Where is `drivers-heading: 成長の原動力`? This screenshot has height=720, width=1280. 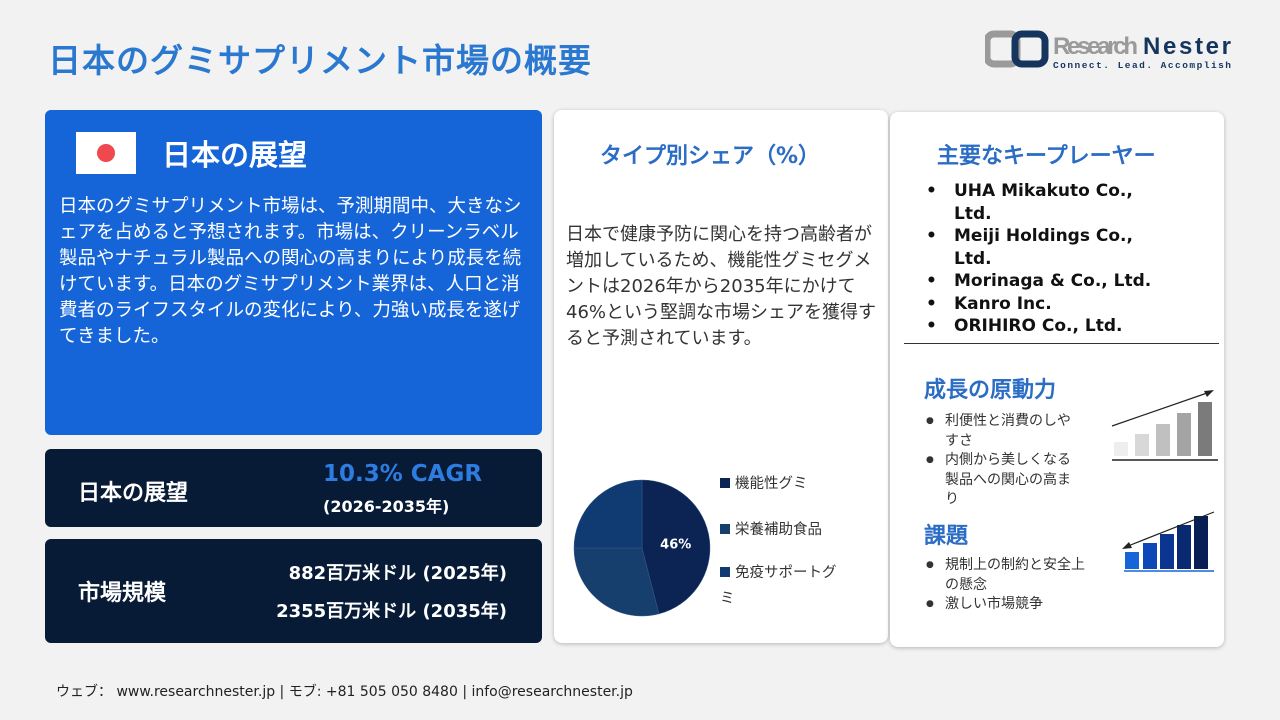 drivers-heading: 成長の原動力 is located at coordinates (990, 390).